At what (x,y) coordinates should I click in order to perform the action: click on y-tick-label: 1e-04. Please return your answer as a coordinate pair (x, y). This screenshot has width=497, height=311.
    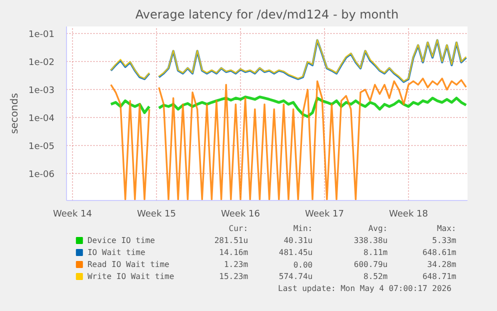
    Looking at the image, I should click on (41, 119).